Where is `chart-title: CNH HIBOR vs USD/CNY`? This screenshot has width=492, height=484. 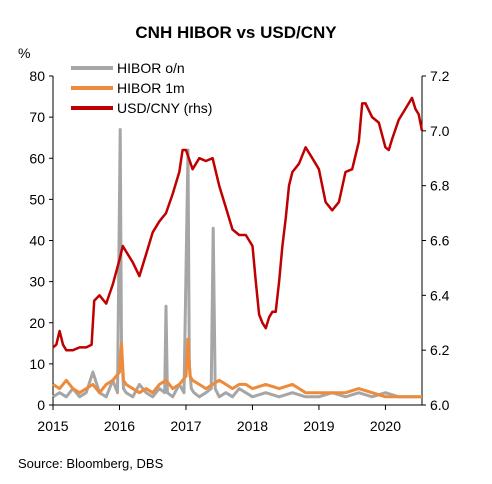
chart-title: CNH HIBOR vs USD/CNY is located at coordinates (236, 32).